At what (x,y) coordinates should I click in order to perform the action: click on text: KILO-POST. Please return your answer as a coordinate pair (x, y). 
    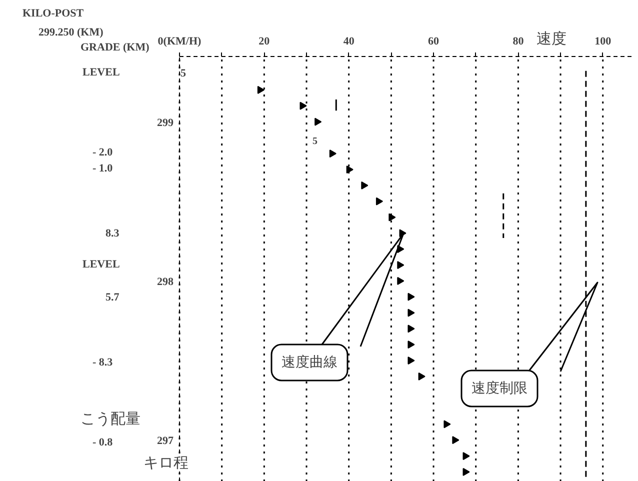
    Looking at the image, I should click on (53, 14).